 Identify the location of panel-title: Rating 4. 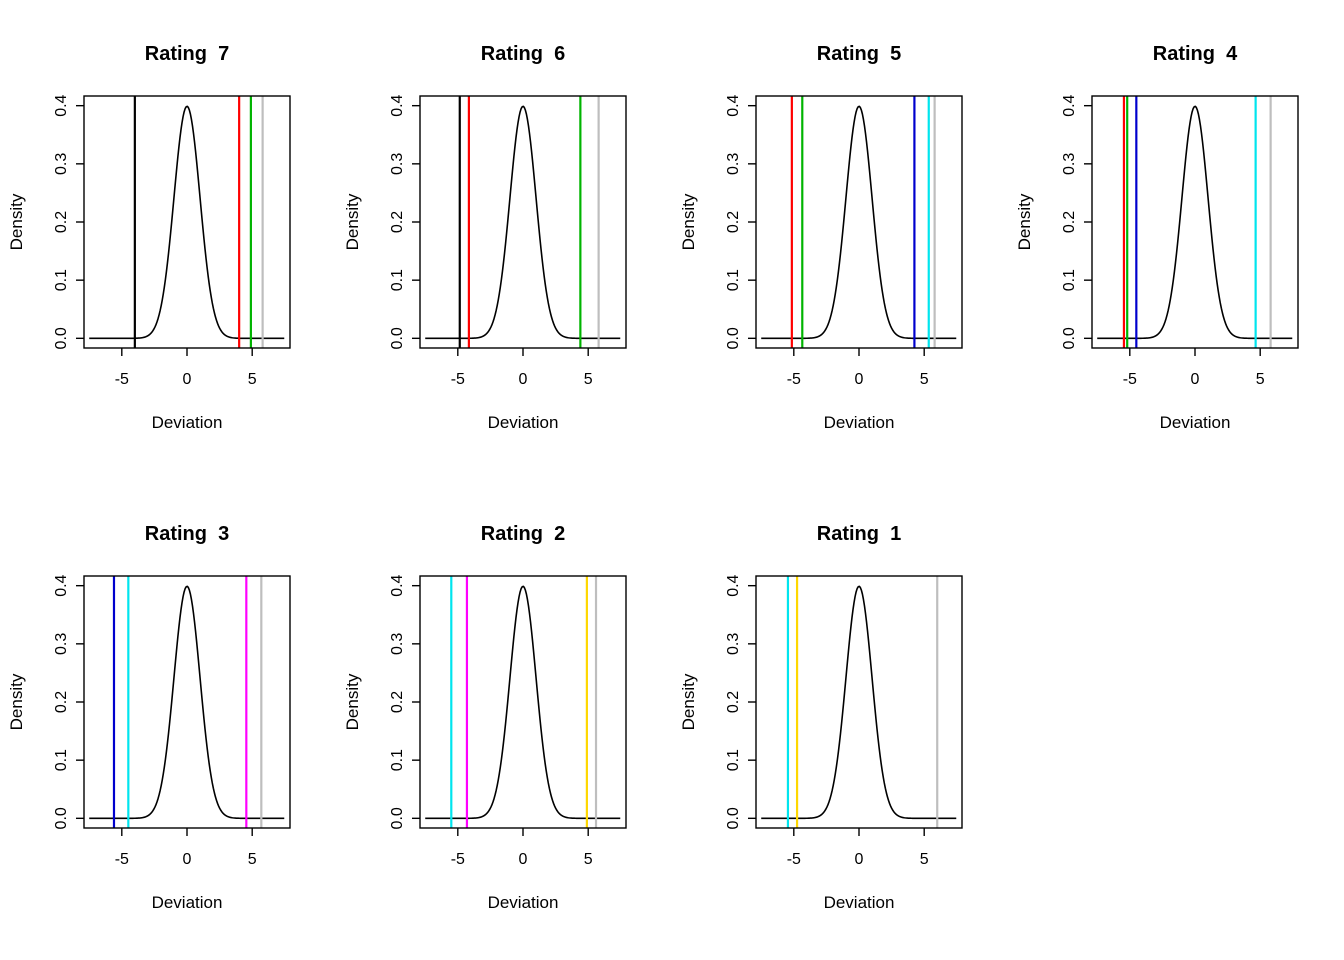
(1195, 54).